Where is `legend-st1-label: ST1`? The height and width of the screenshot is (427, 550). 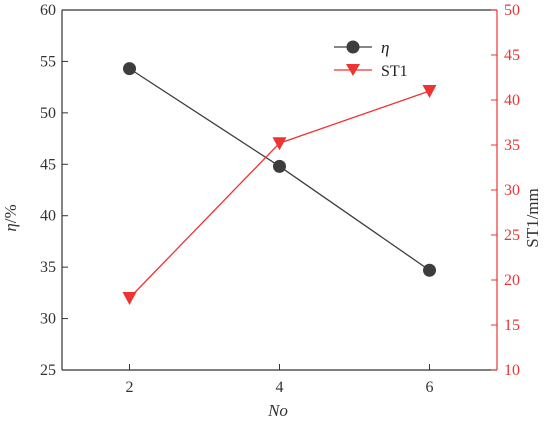 legend-st1-label: ST1 is located at coordinates (394, 71).